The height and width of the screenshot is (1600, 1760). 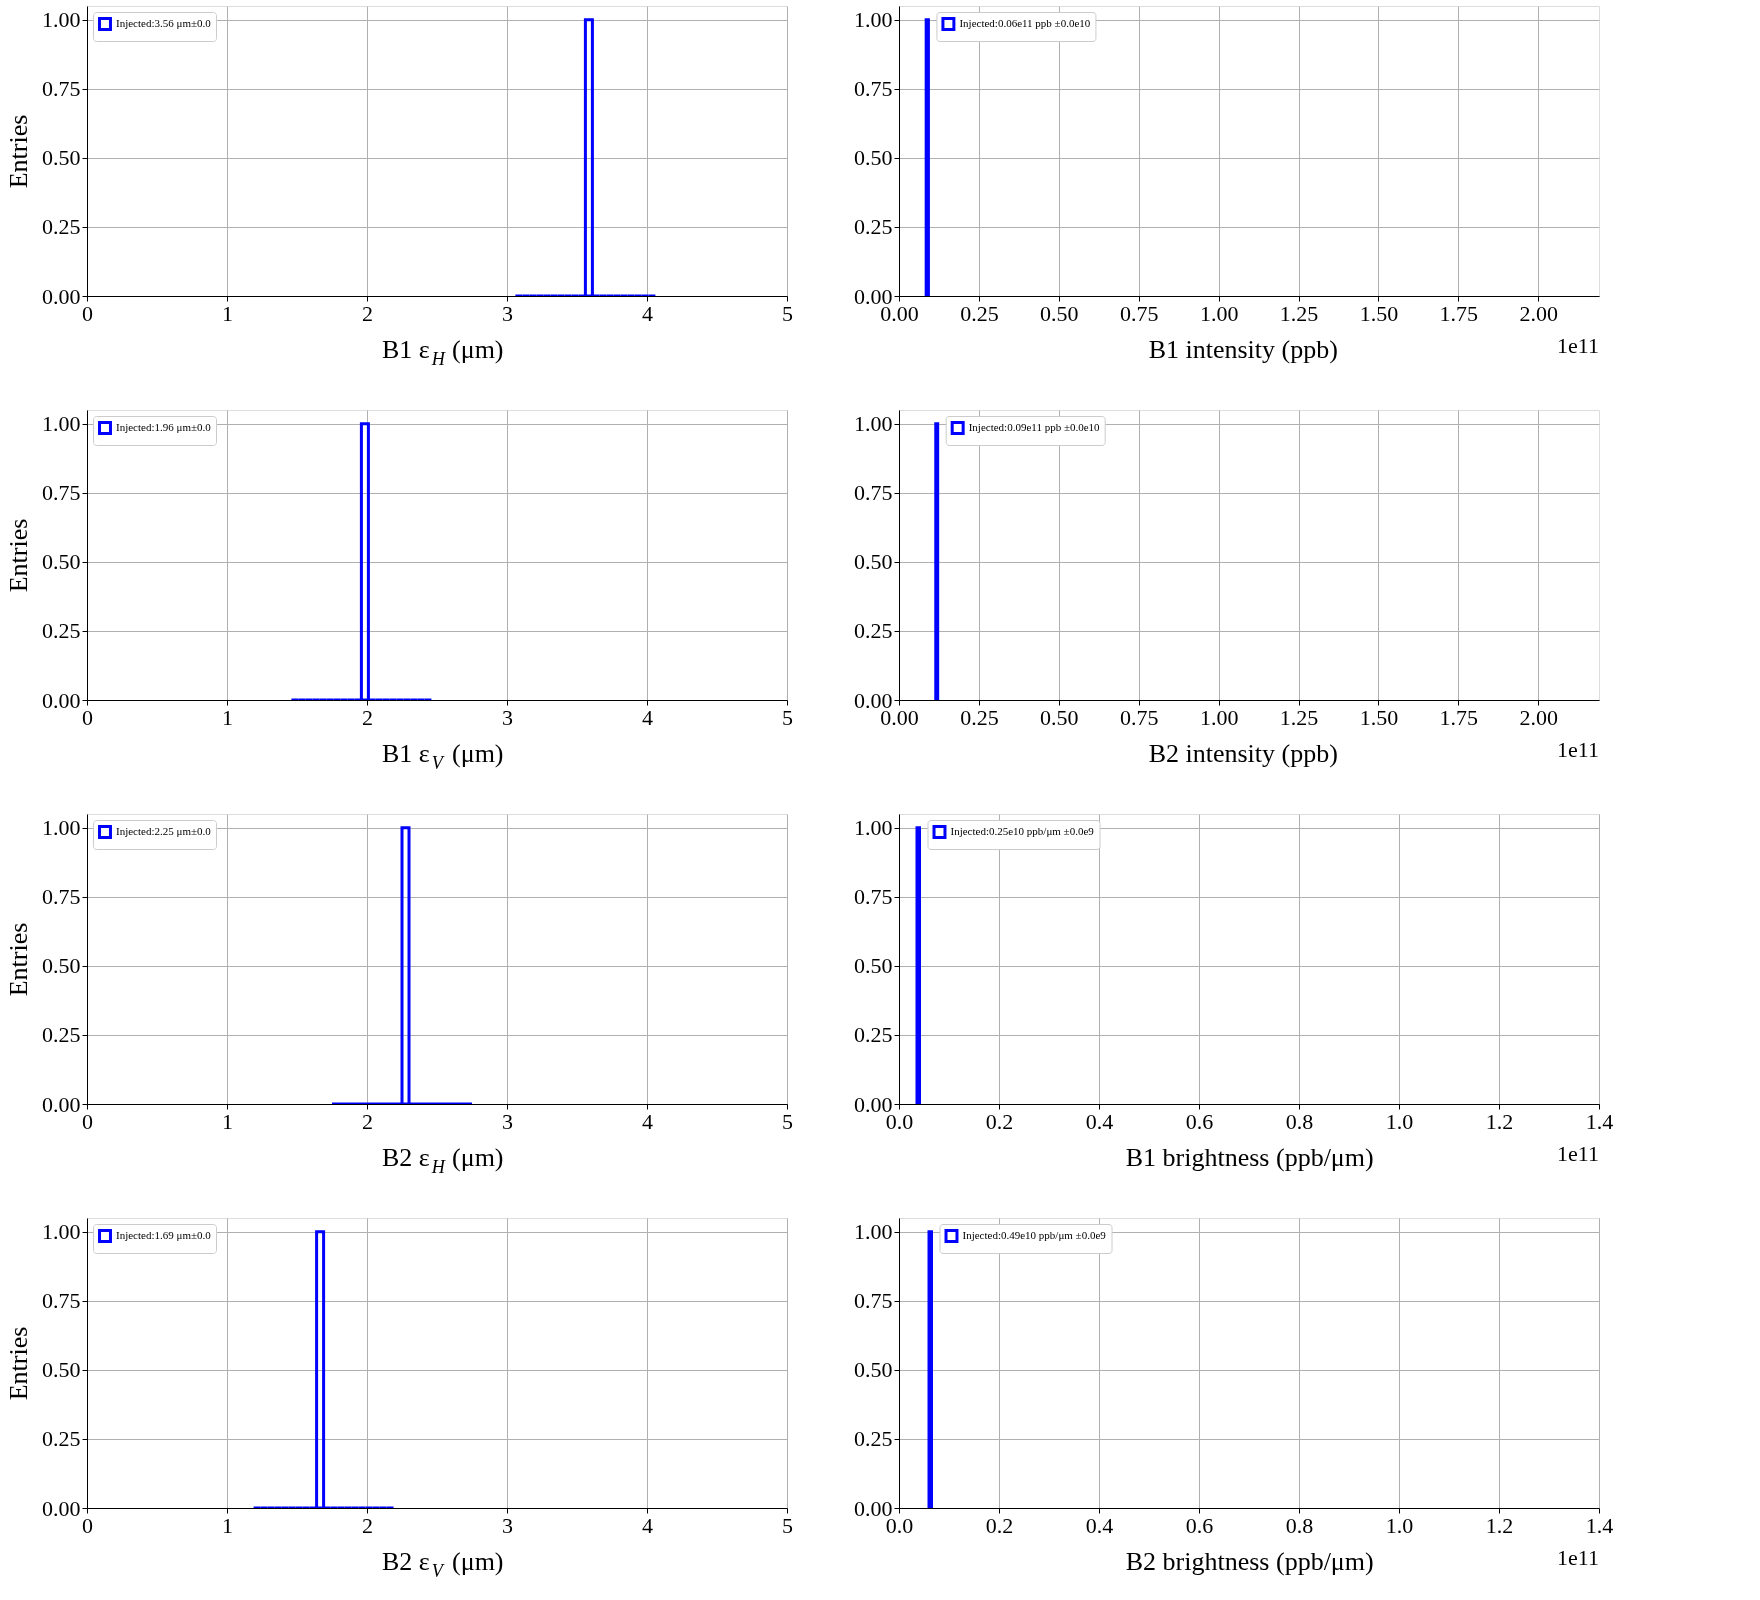 I want to click on x-axis-title: B1 brightness (ppb/μm), so click(x=1249, y=1157).